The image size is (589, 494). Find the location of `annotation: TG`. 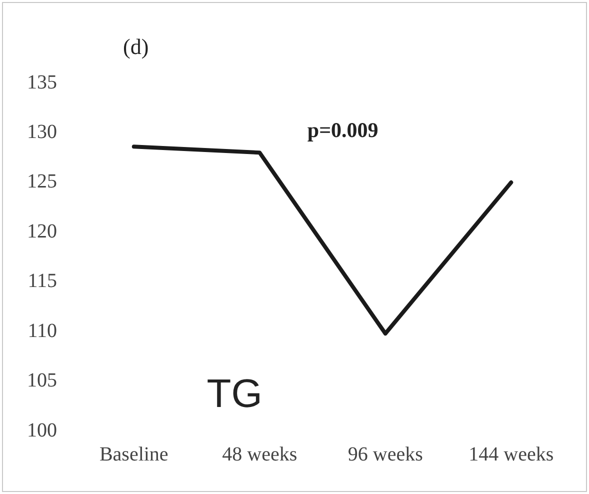

annotation: TG is located at coordinates (234, 394).